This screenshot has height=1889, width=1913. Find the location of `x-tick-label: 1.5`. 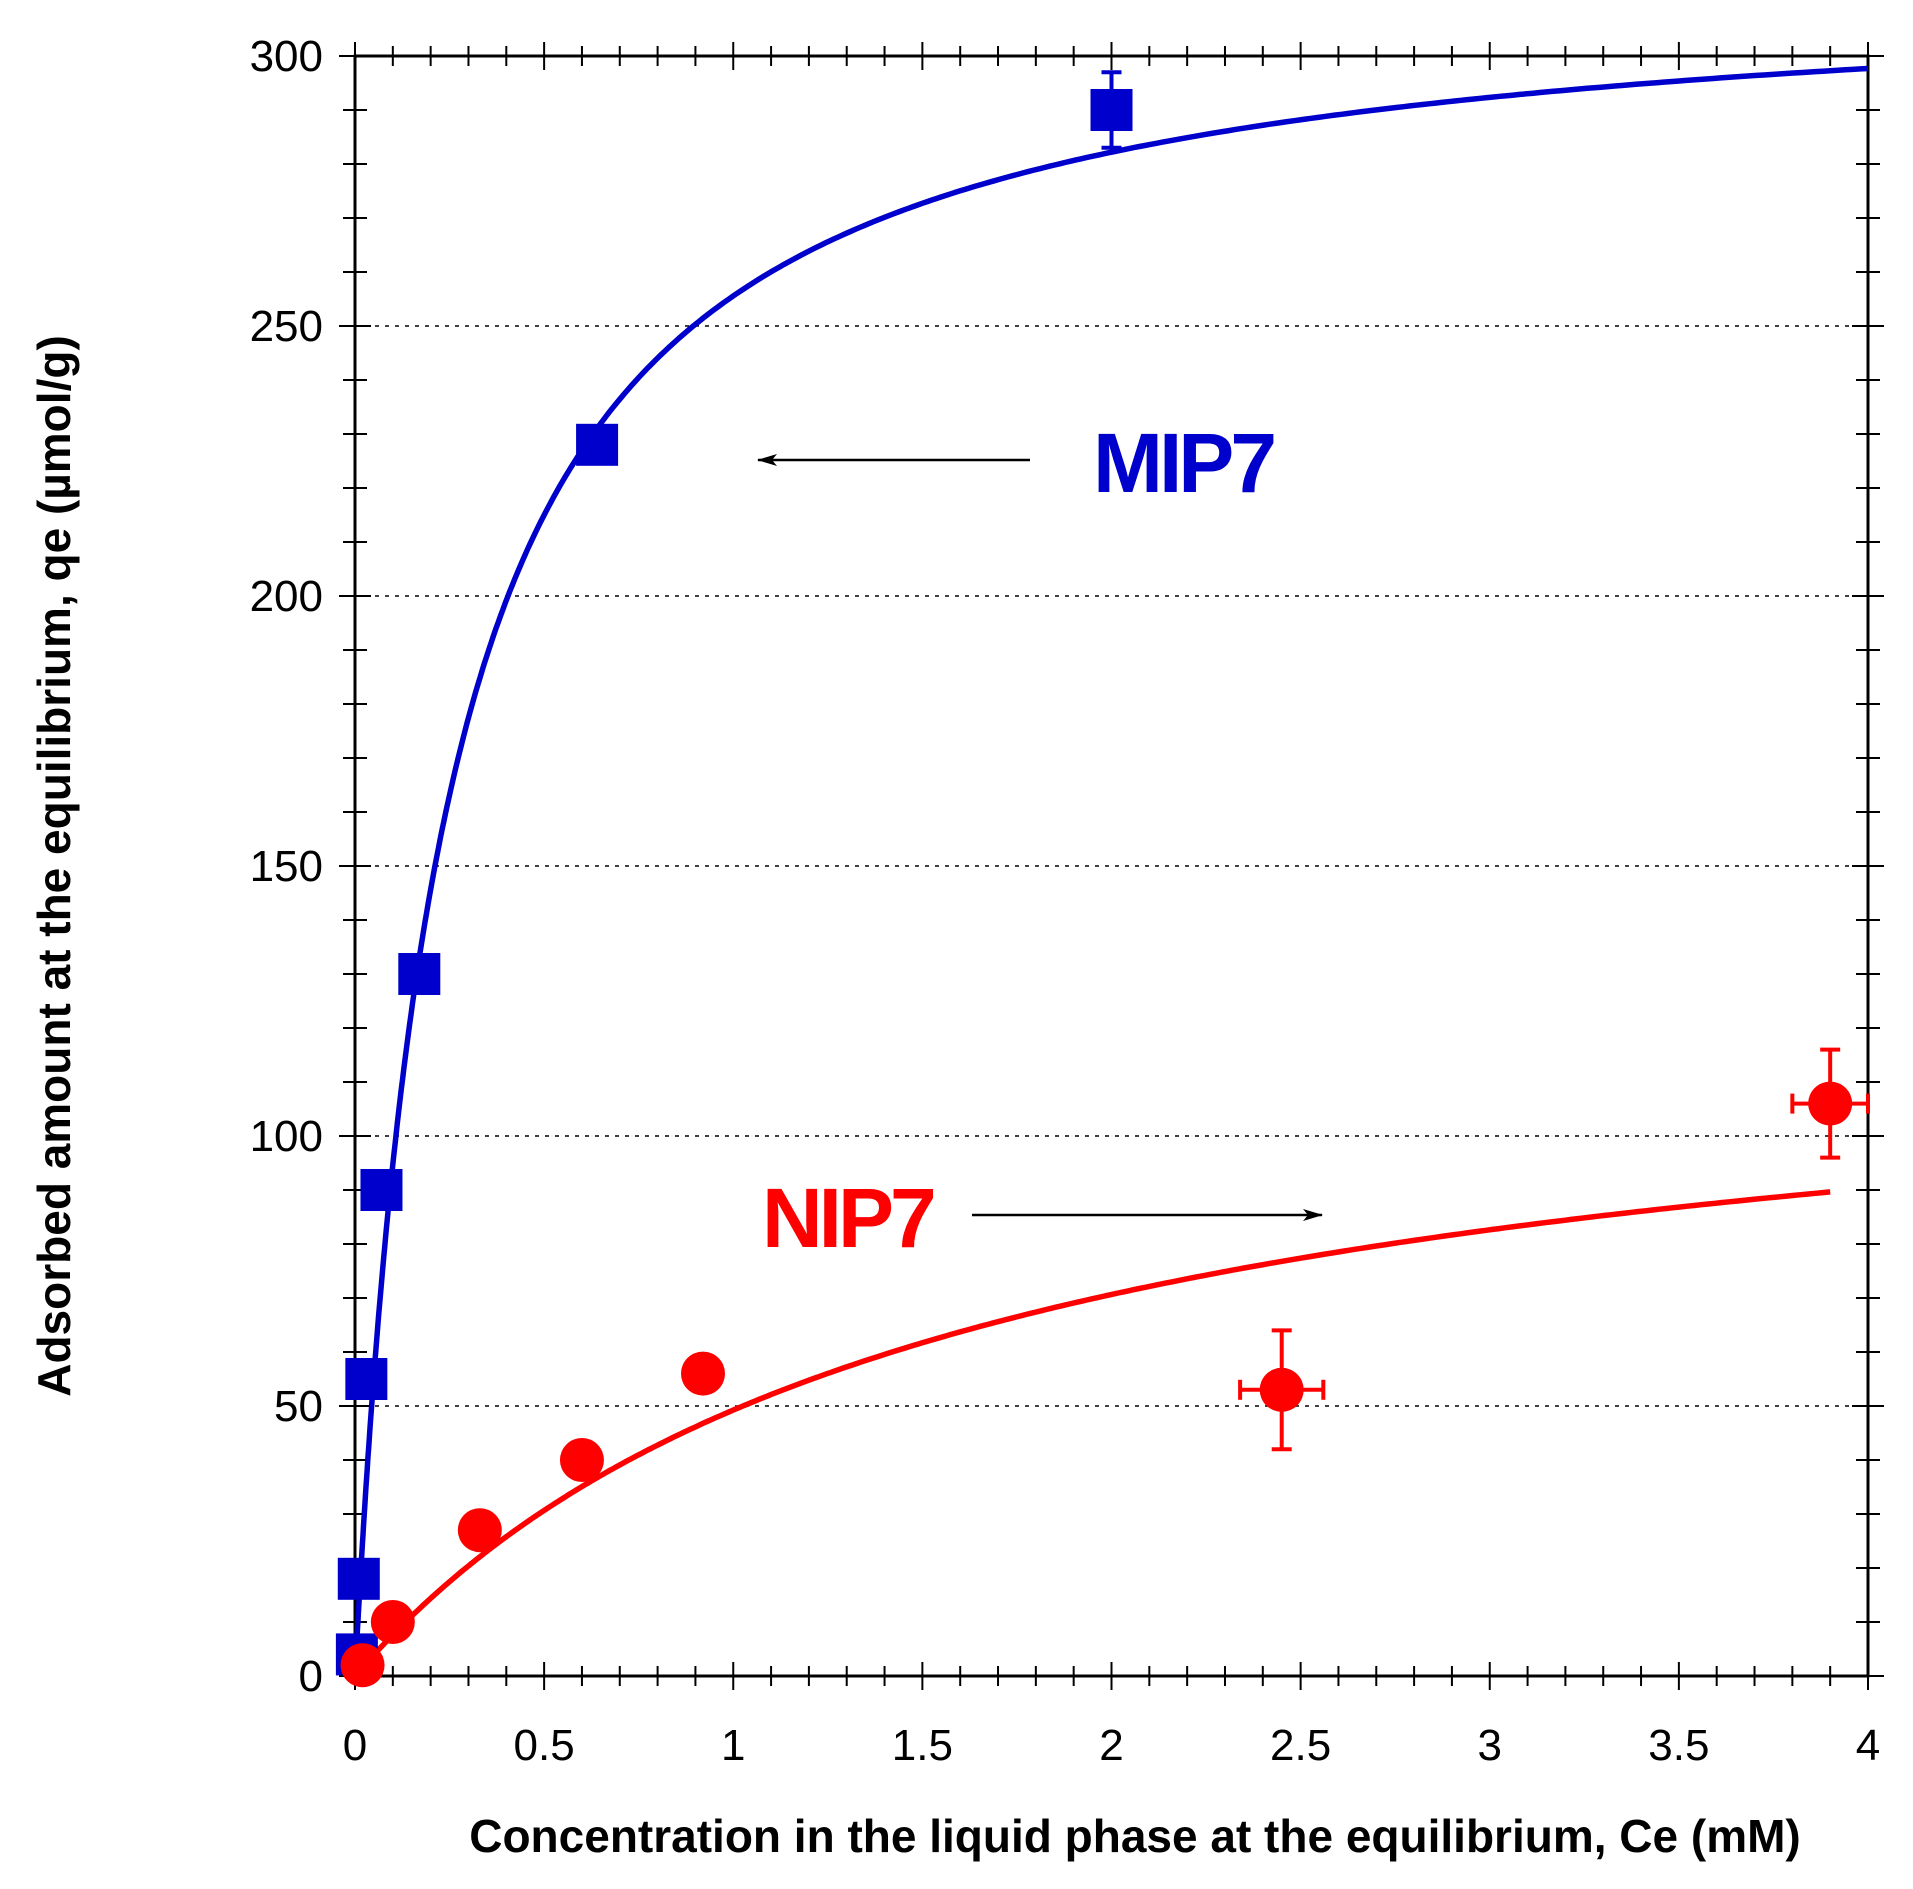

x-tick-label: 1.5 is located at coordinates (922, 1745).